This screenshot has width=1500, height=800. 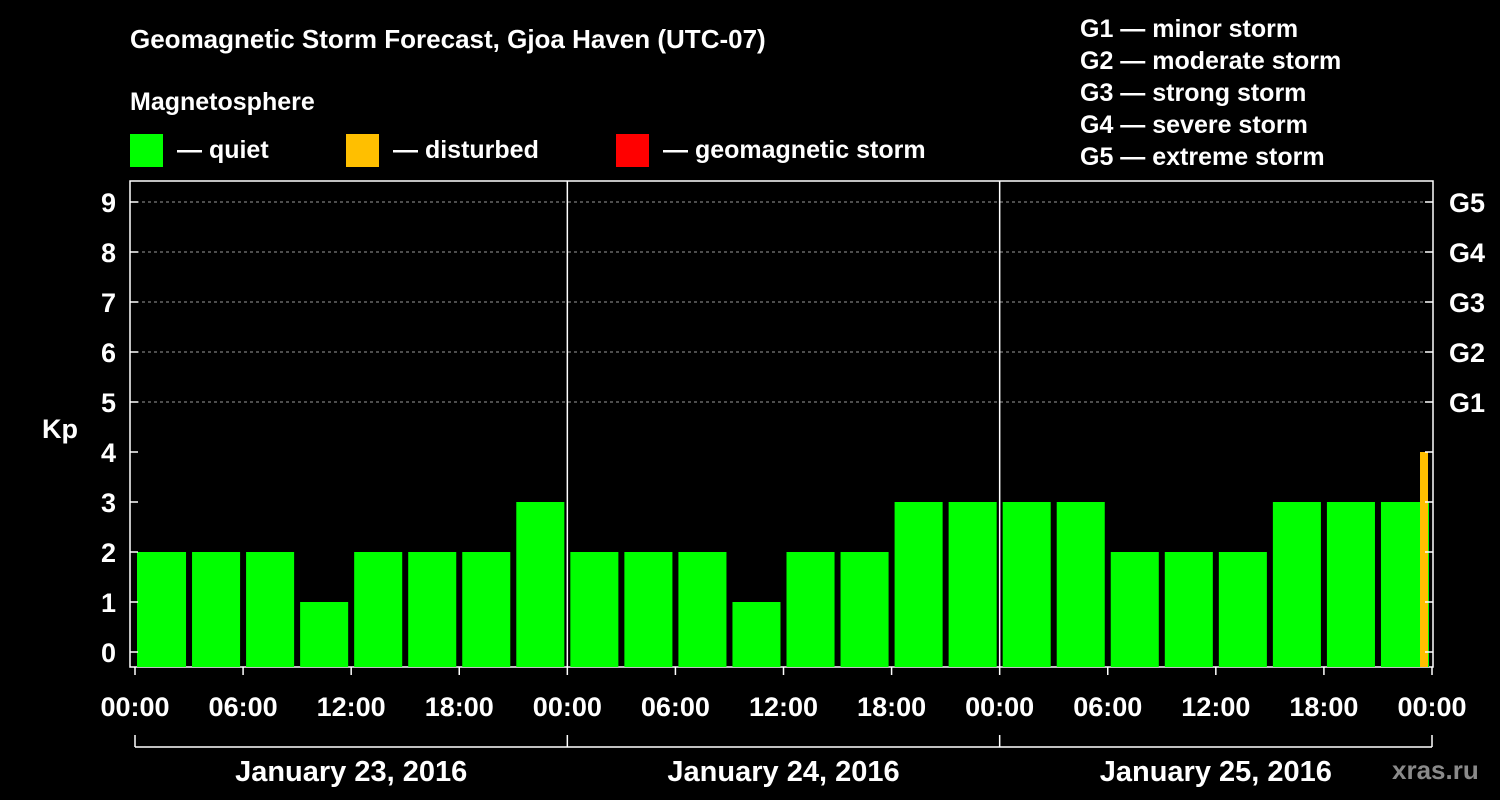 I want to click on storm-scale-item: G4 — severe storm, so click(x=1194, y=125).